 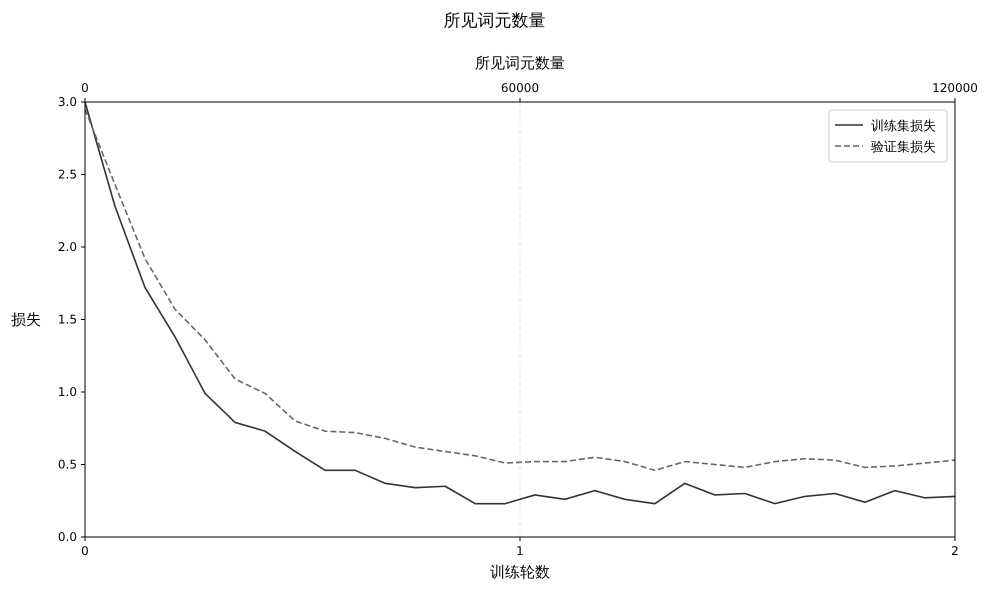 I want to click on y-tick-label: 3.0, so click(x=67, y=102).